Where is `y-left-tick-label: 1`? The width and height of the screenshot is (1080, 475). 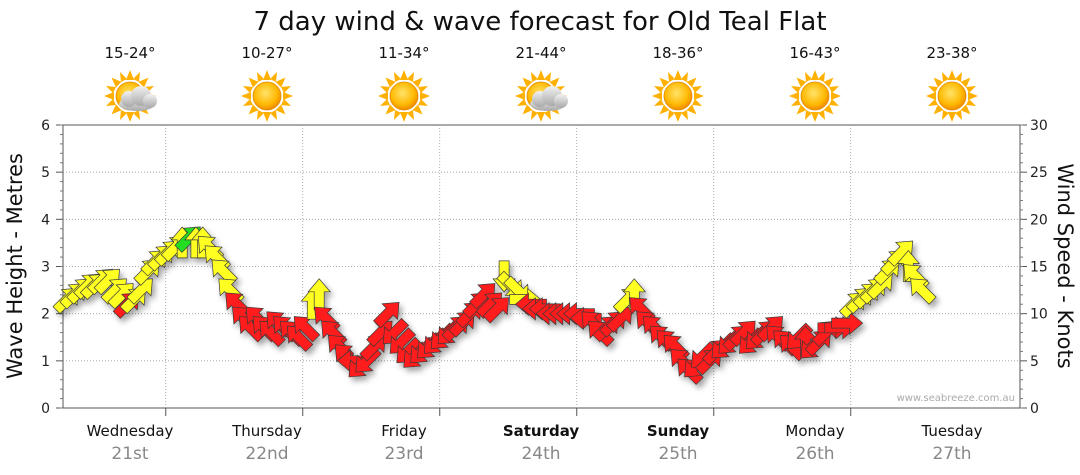 y-left-tick-label: 1 is located at coordinates (45, 362).